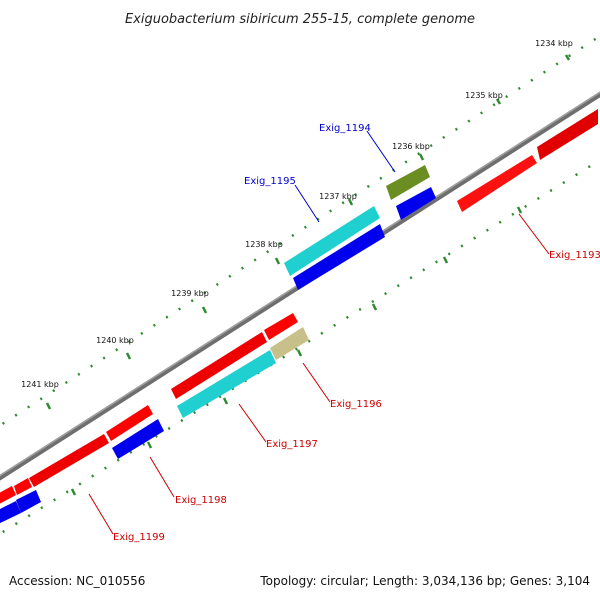 This screenshot has height=600, width=600. I want to click on scale-label: 1240 kbp, so click(115, 340).